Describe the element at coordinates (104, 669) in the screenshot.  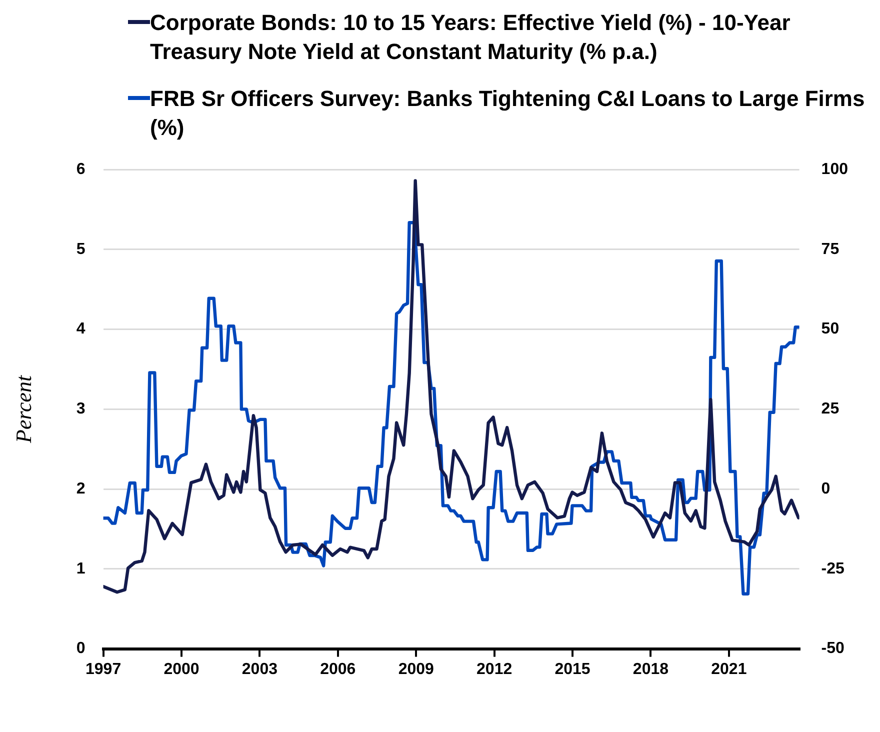
I see `x-tick-label: 1997` at that location.